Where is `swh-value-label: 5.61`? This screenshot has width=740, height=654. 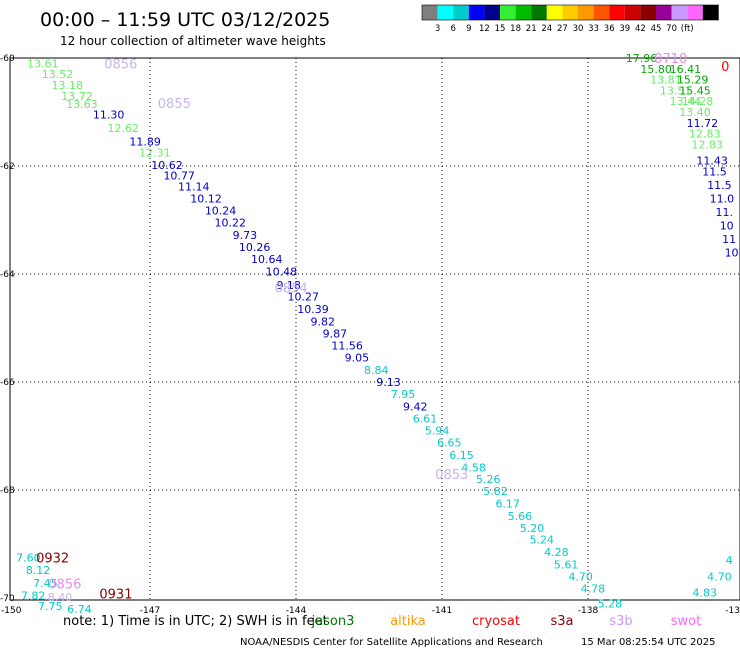
swh-value-label: 5.61 is located at coordinates (566, 565).